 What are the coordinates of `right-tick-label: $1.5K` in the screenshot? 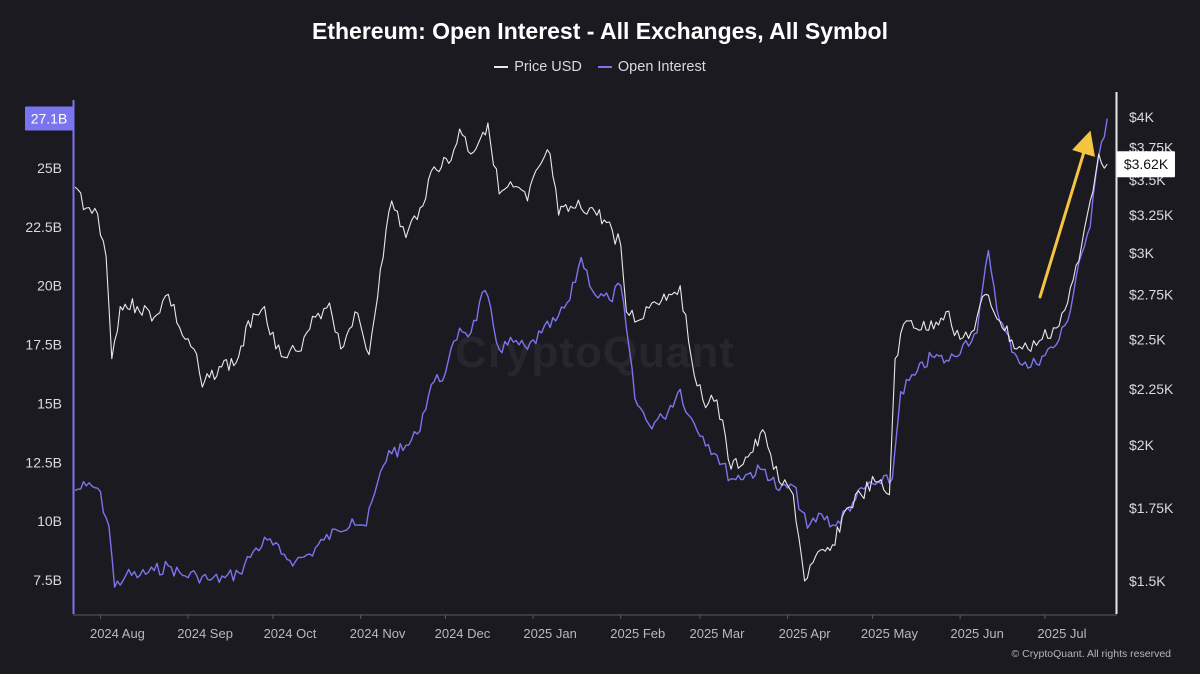 It's located at (1147, 581).